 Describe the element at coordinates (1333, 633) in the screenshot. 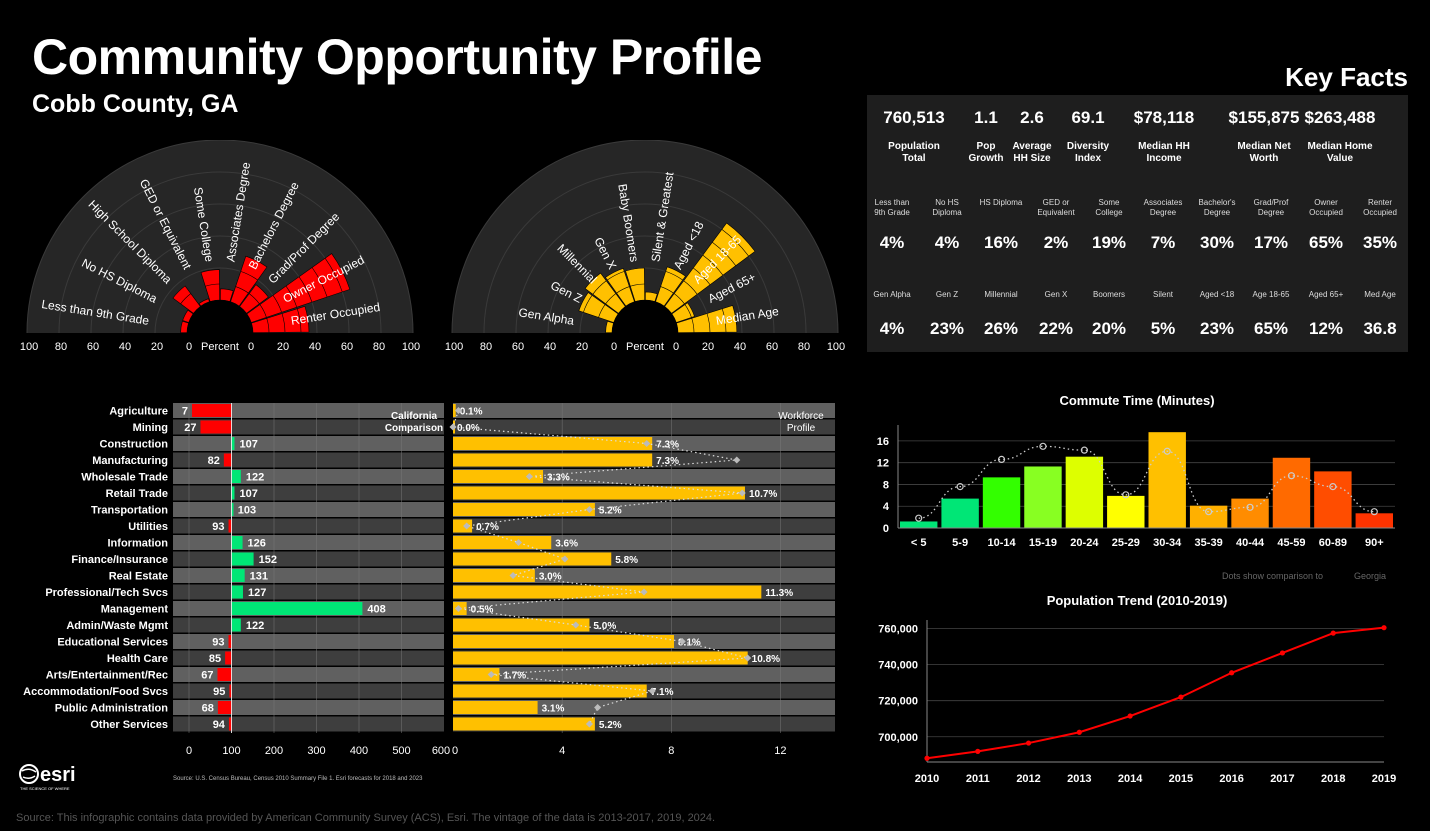

I see `population-point` at that location.